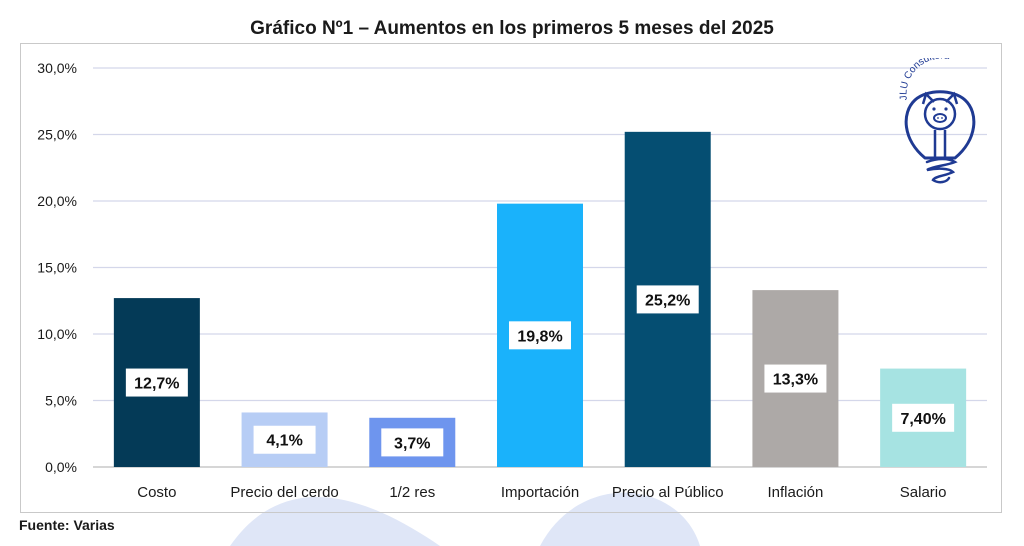 Image resolution: width=1024 pixels, height=546 pixels. Describe the element at coordinates (540, 492) in the screenshot. I see `x-tick-label: Importación` at that location.